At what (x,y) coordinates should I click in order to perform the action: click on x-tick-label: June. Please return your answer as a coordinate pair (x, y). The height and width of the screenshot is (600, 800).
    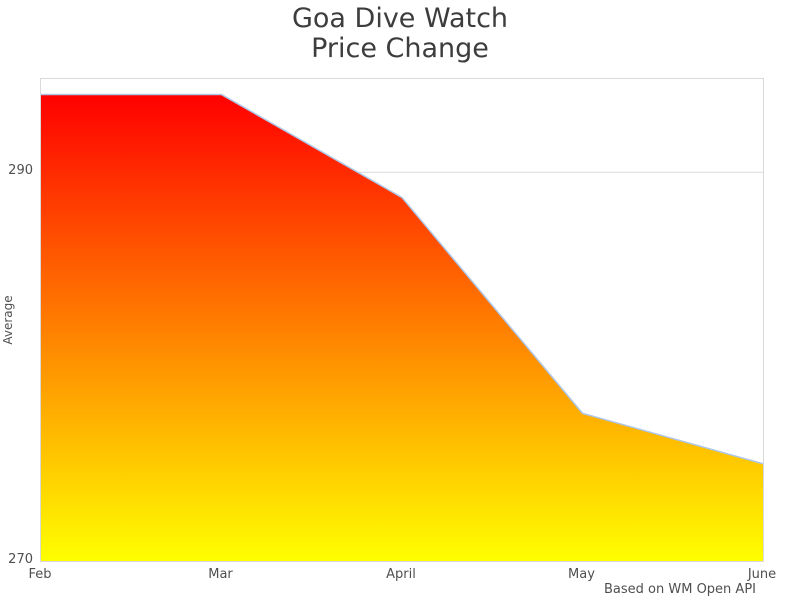
    Looking at the image, I should click on (762, 574).